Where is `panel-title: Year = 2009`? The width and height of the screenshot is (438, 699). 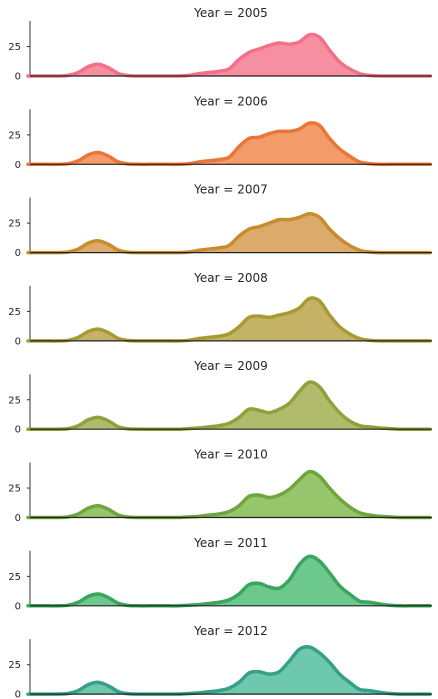
panel-title: Year = 2009 is located at coordinates (230, 366).